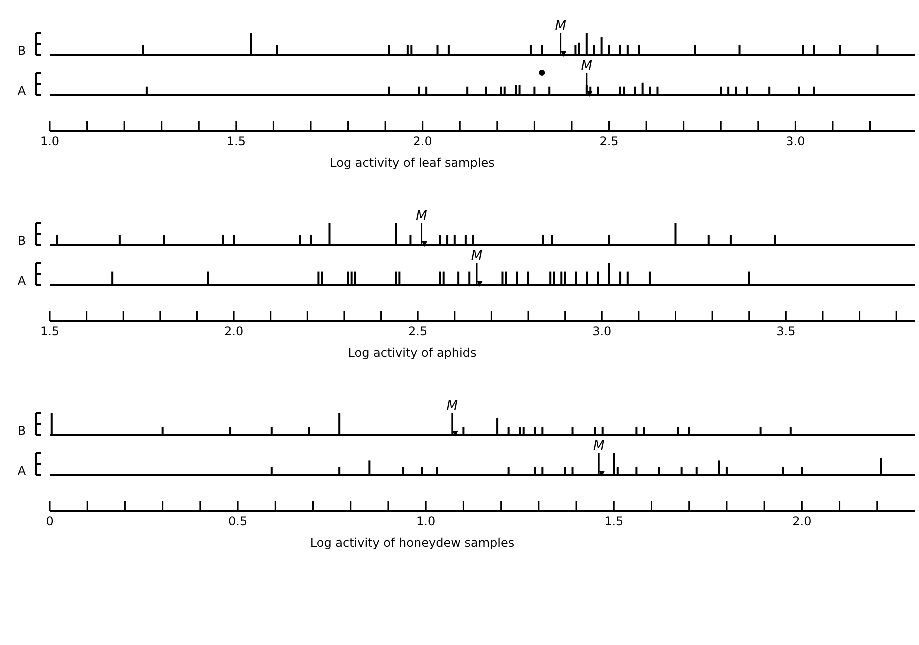  What do you see at coordinates (412, 353) in the screenshot?
I see `x-axis-title: Log activity of aphids` at bounding box center [412, 353].